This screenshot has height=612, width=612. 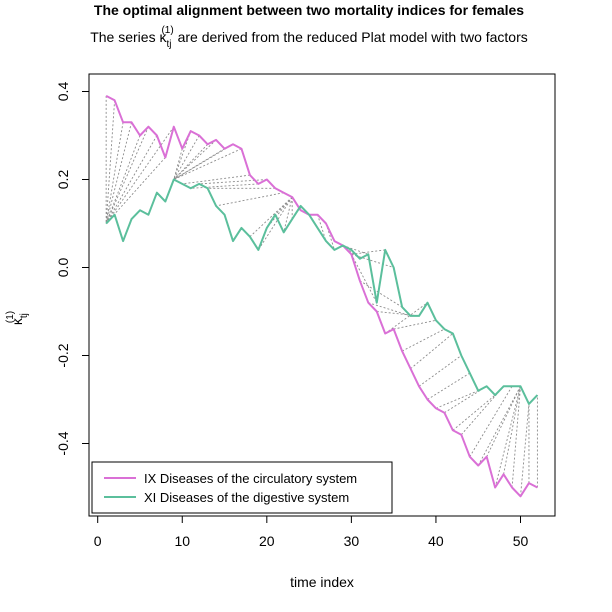 I want to click on legend-label-circulatory: IX Diseases of the circulatory system, so click(x=250, y=478).